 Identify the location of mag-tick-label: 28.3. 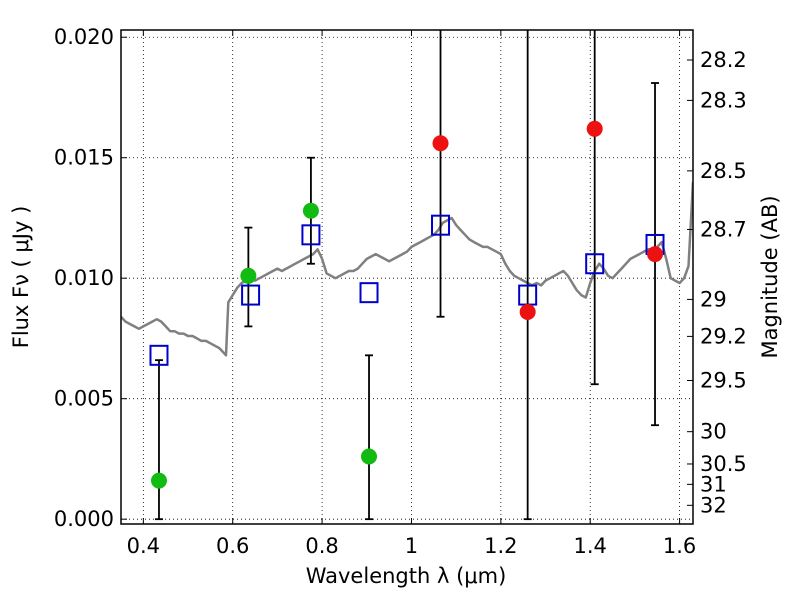
(723, 100).